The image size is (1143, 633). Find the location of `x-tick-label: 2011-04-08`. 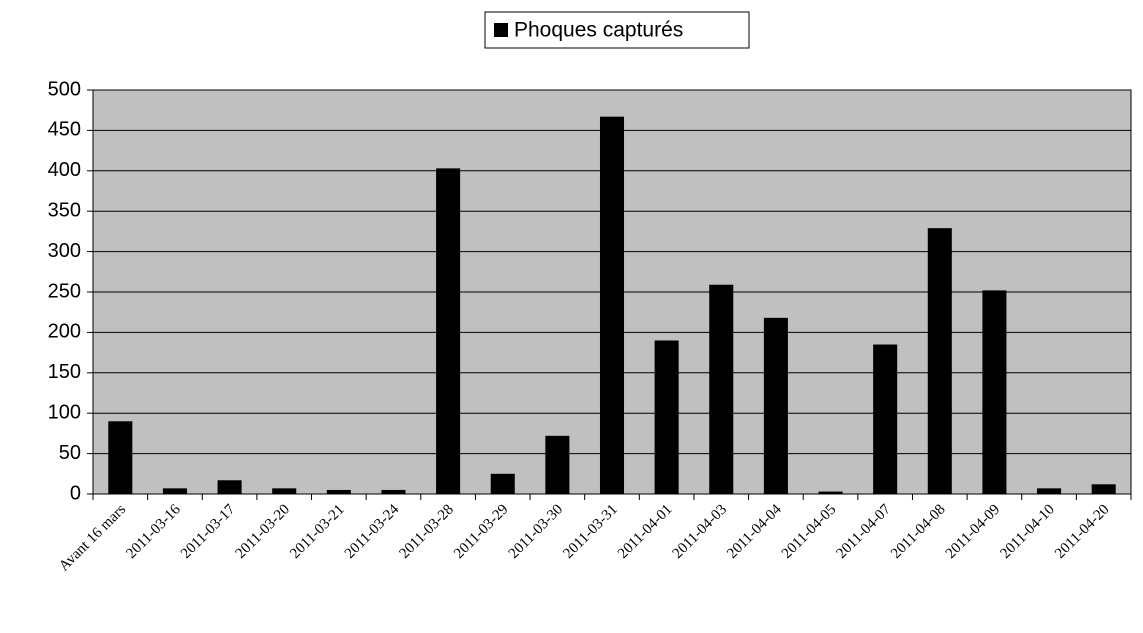

x-tick-label: 2011-04-08 is located at coordinates (918, 532).